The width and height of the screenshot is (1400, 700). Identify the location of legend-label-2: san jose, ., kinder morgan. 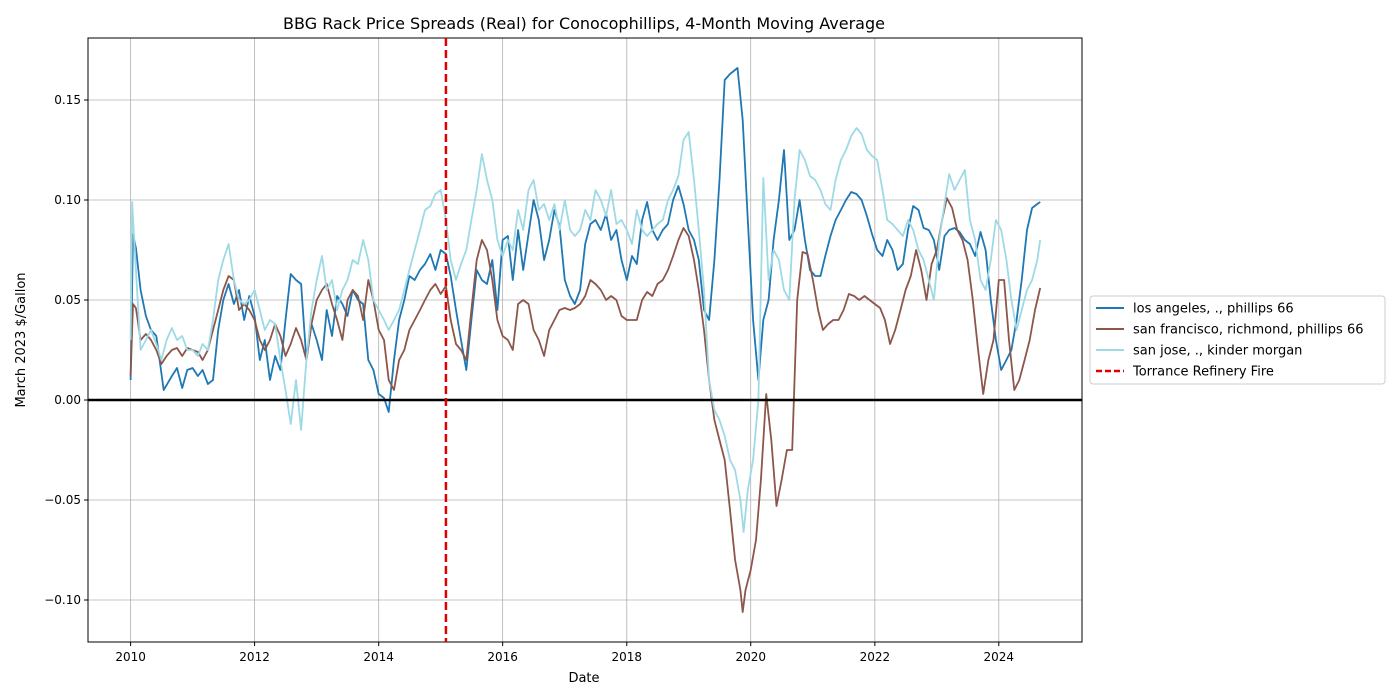
(1217, 351).